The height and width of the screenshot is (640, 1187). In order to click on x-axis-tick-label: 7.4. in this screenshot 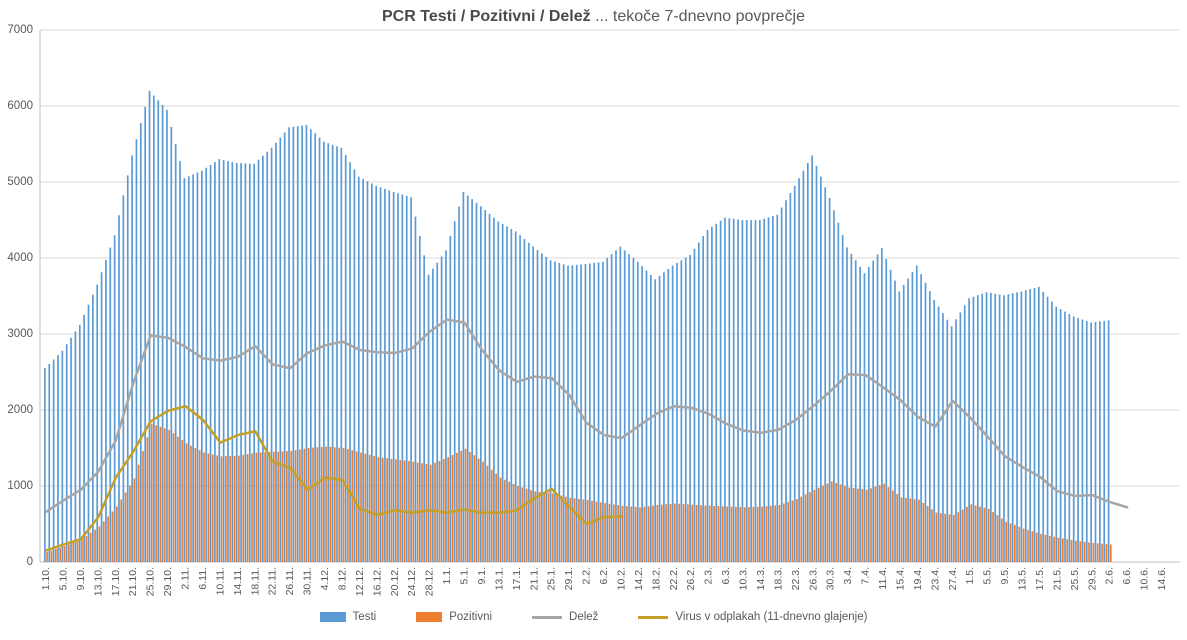, I will do `click(866, 576)`.